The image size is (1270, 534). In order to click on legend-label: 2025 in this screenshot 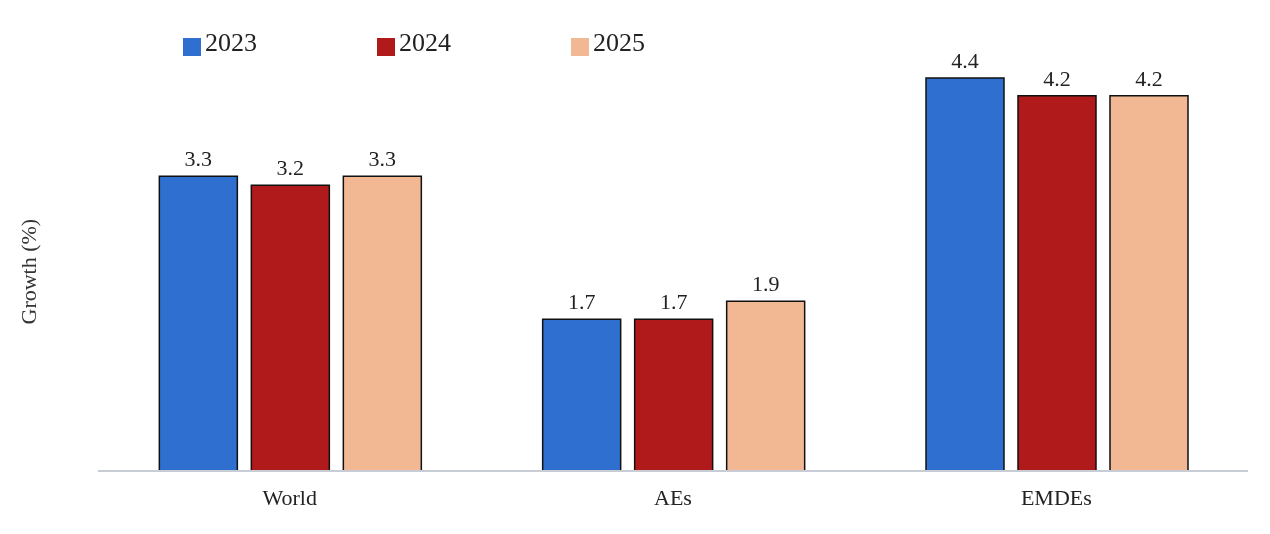, I will do `click(619, 42)`.